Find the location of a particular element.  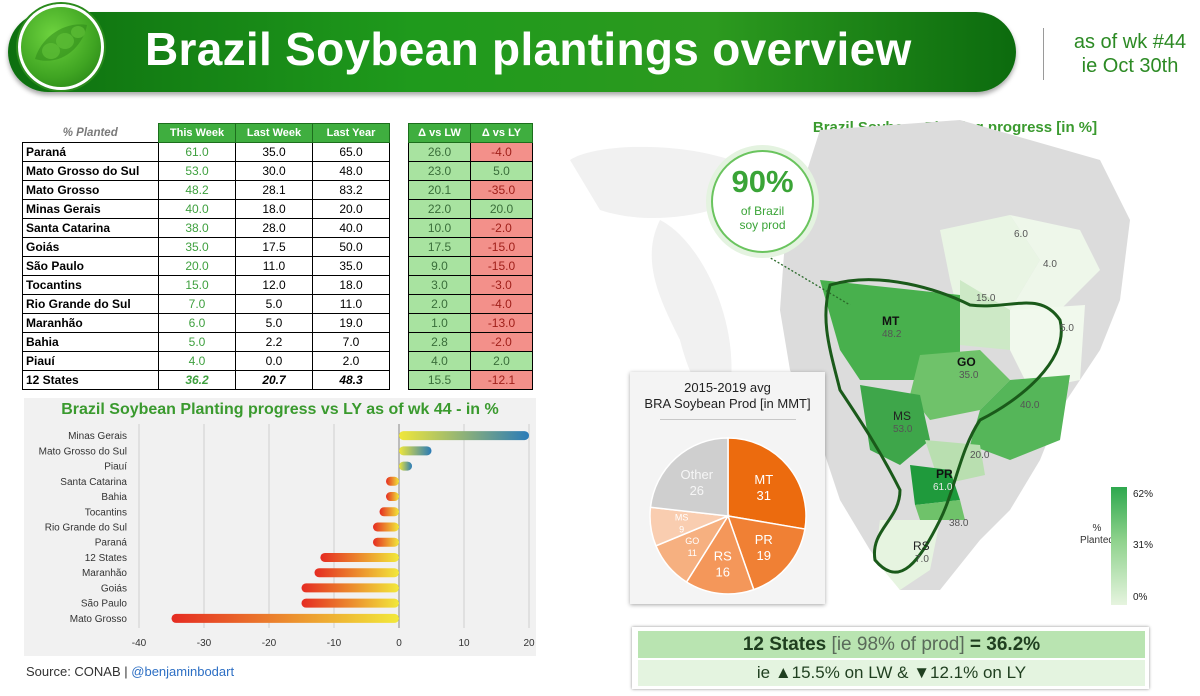

delta-lw-header: Δ vs LW is located at coordinates (439, 133).